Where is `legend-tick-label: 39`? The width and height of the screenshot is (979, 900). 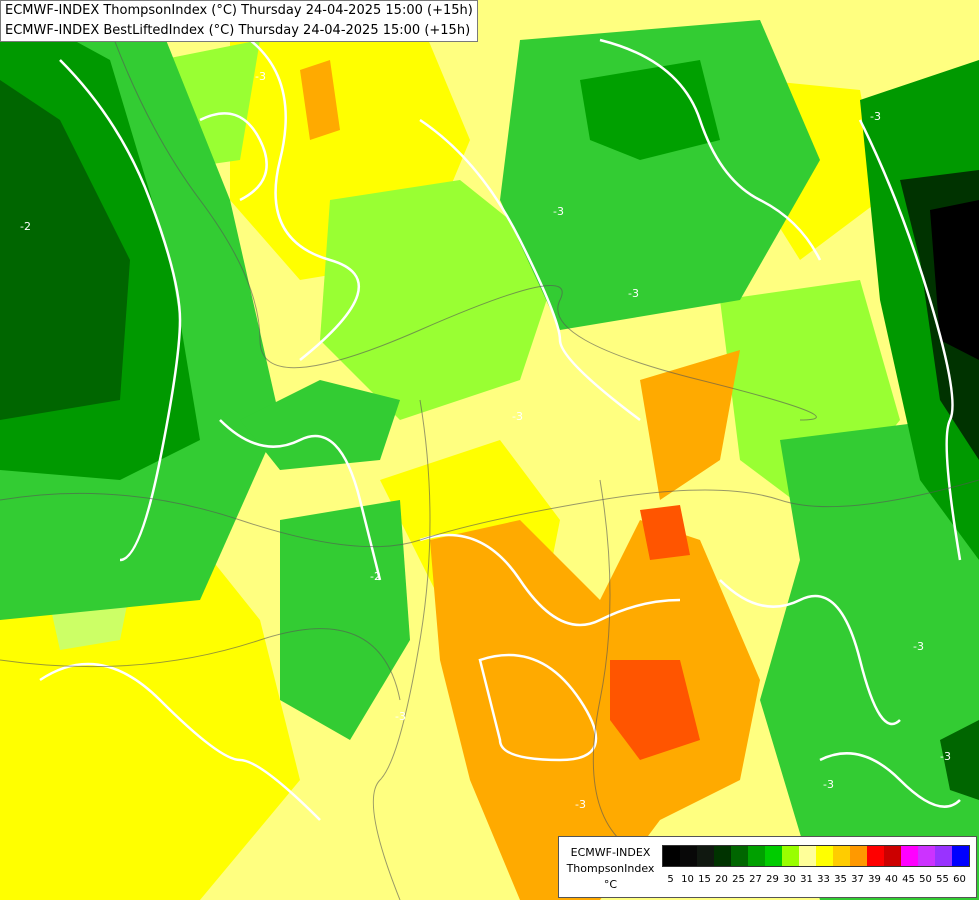
legend-tick-label: 39 is located at coordinates (874, 879).